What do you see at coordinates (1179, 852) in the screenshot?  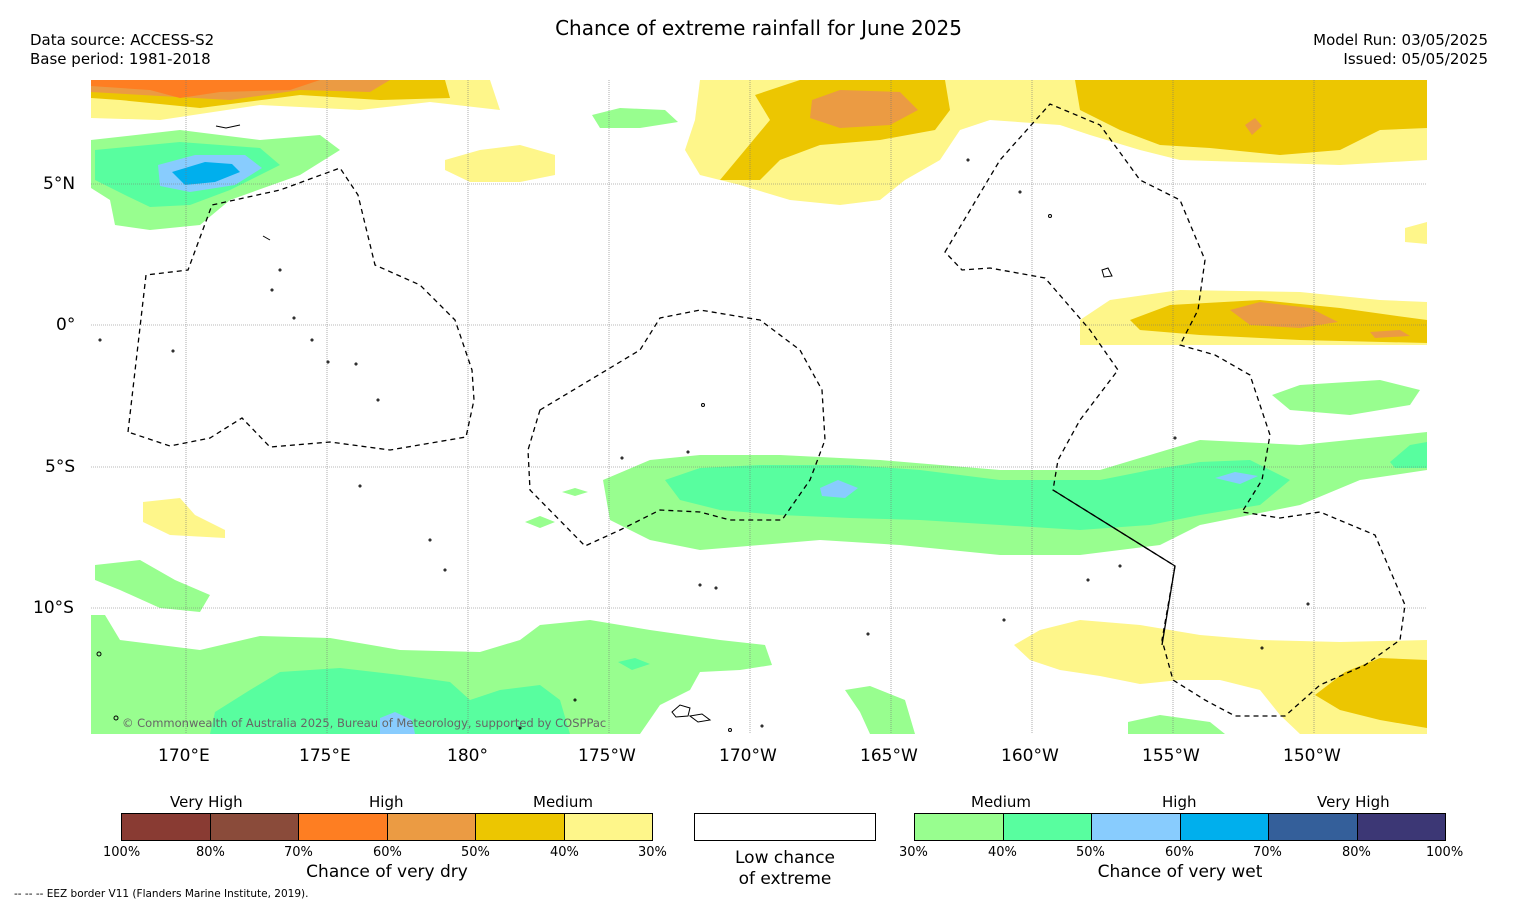 I see `wet-pct-60: 60%` at bounding box center [1179, 852].